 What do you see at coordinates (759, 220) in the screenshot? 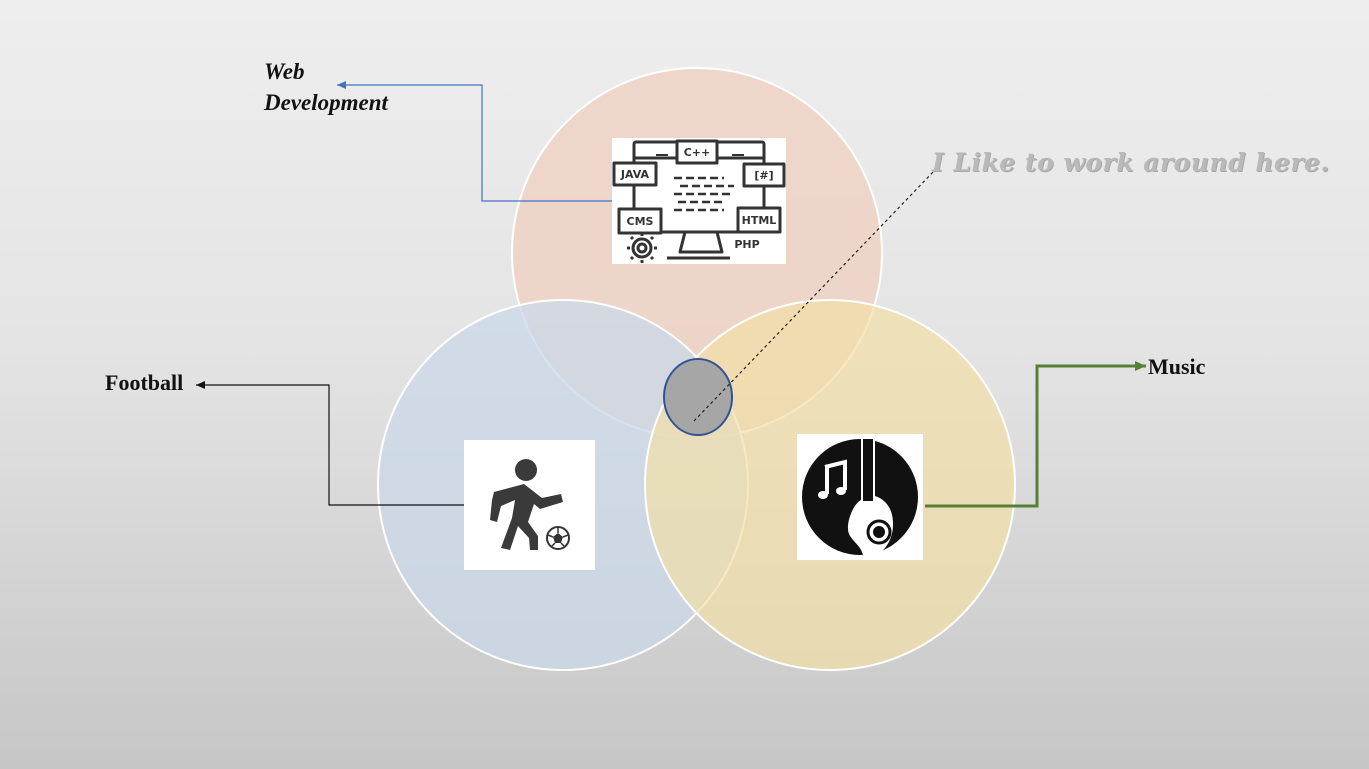
I see `html-text: HTML` at bounding box center [759, 220].